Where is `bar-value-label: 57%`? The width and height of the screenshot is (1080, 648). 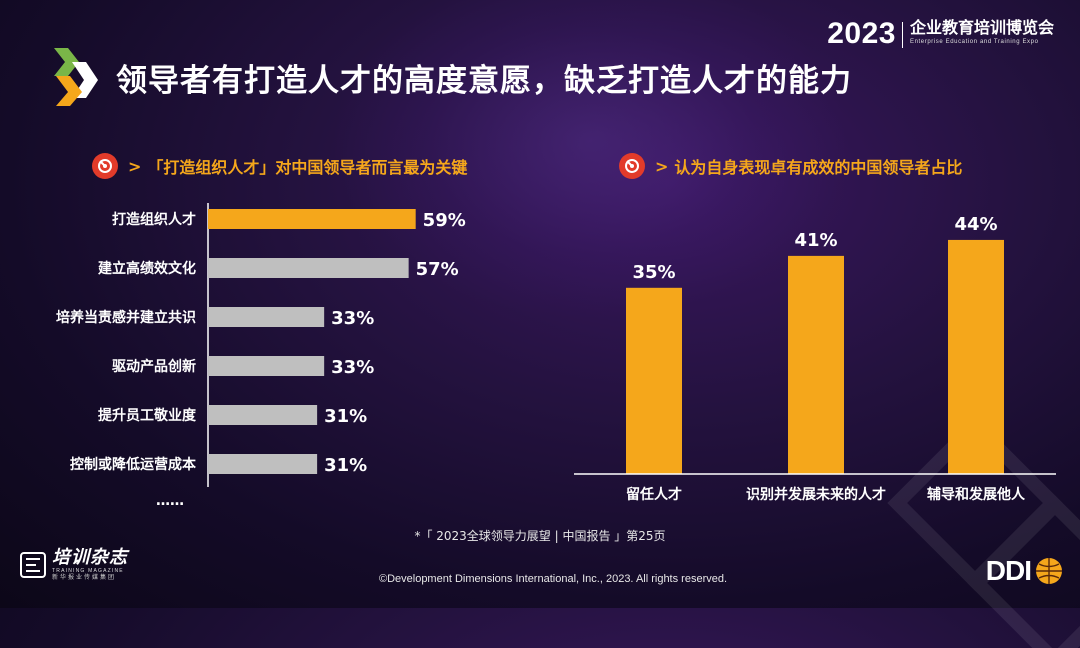
bar-value-label: 57% is located at coordinates (437, 269).